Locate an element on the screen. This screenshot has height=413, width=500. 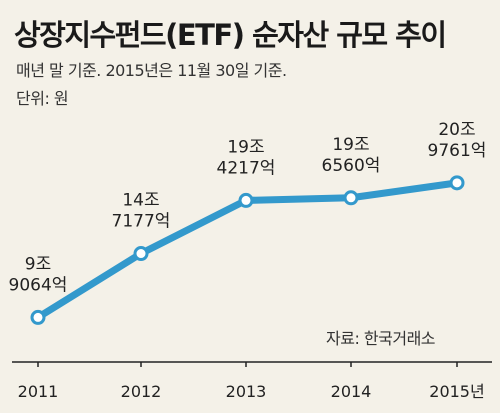
x-tick-label: 2014 is located at coordinates (351, 391).